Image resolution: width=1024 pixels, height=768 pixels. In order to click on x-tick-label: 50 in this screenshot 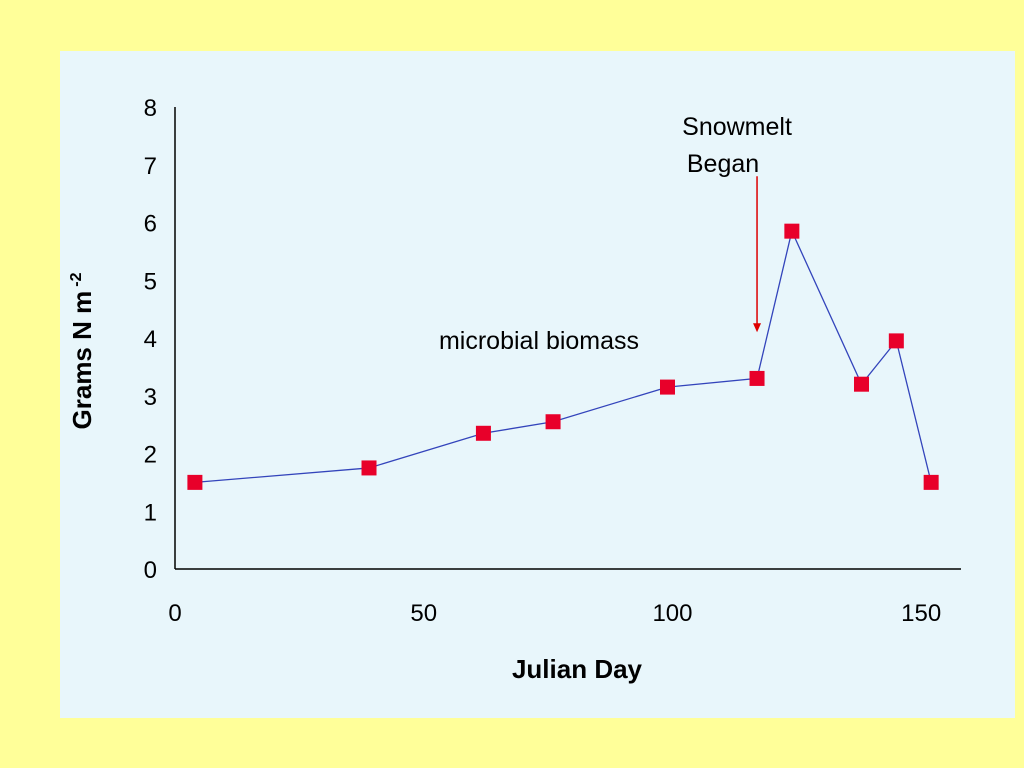, I will do `click(423, 613)`.